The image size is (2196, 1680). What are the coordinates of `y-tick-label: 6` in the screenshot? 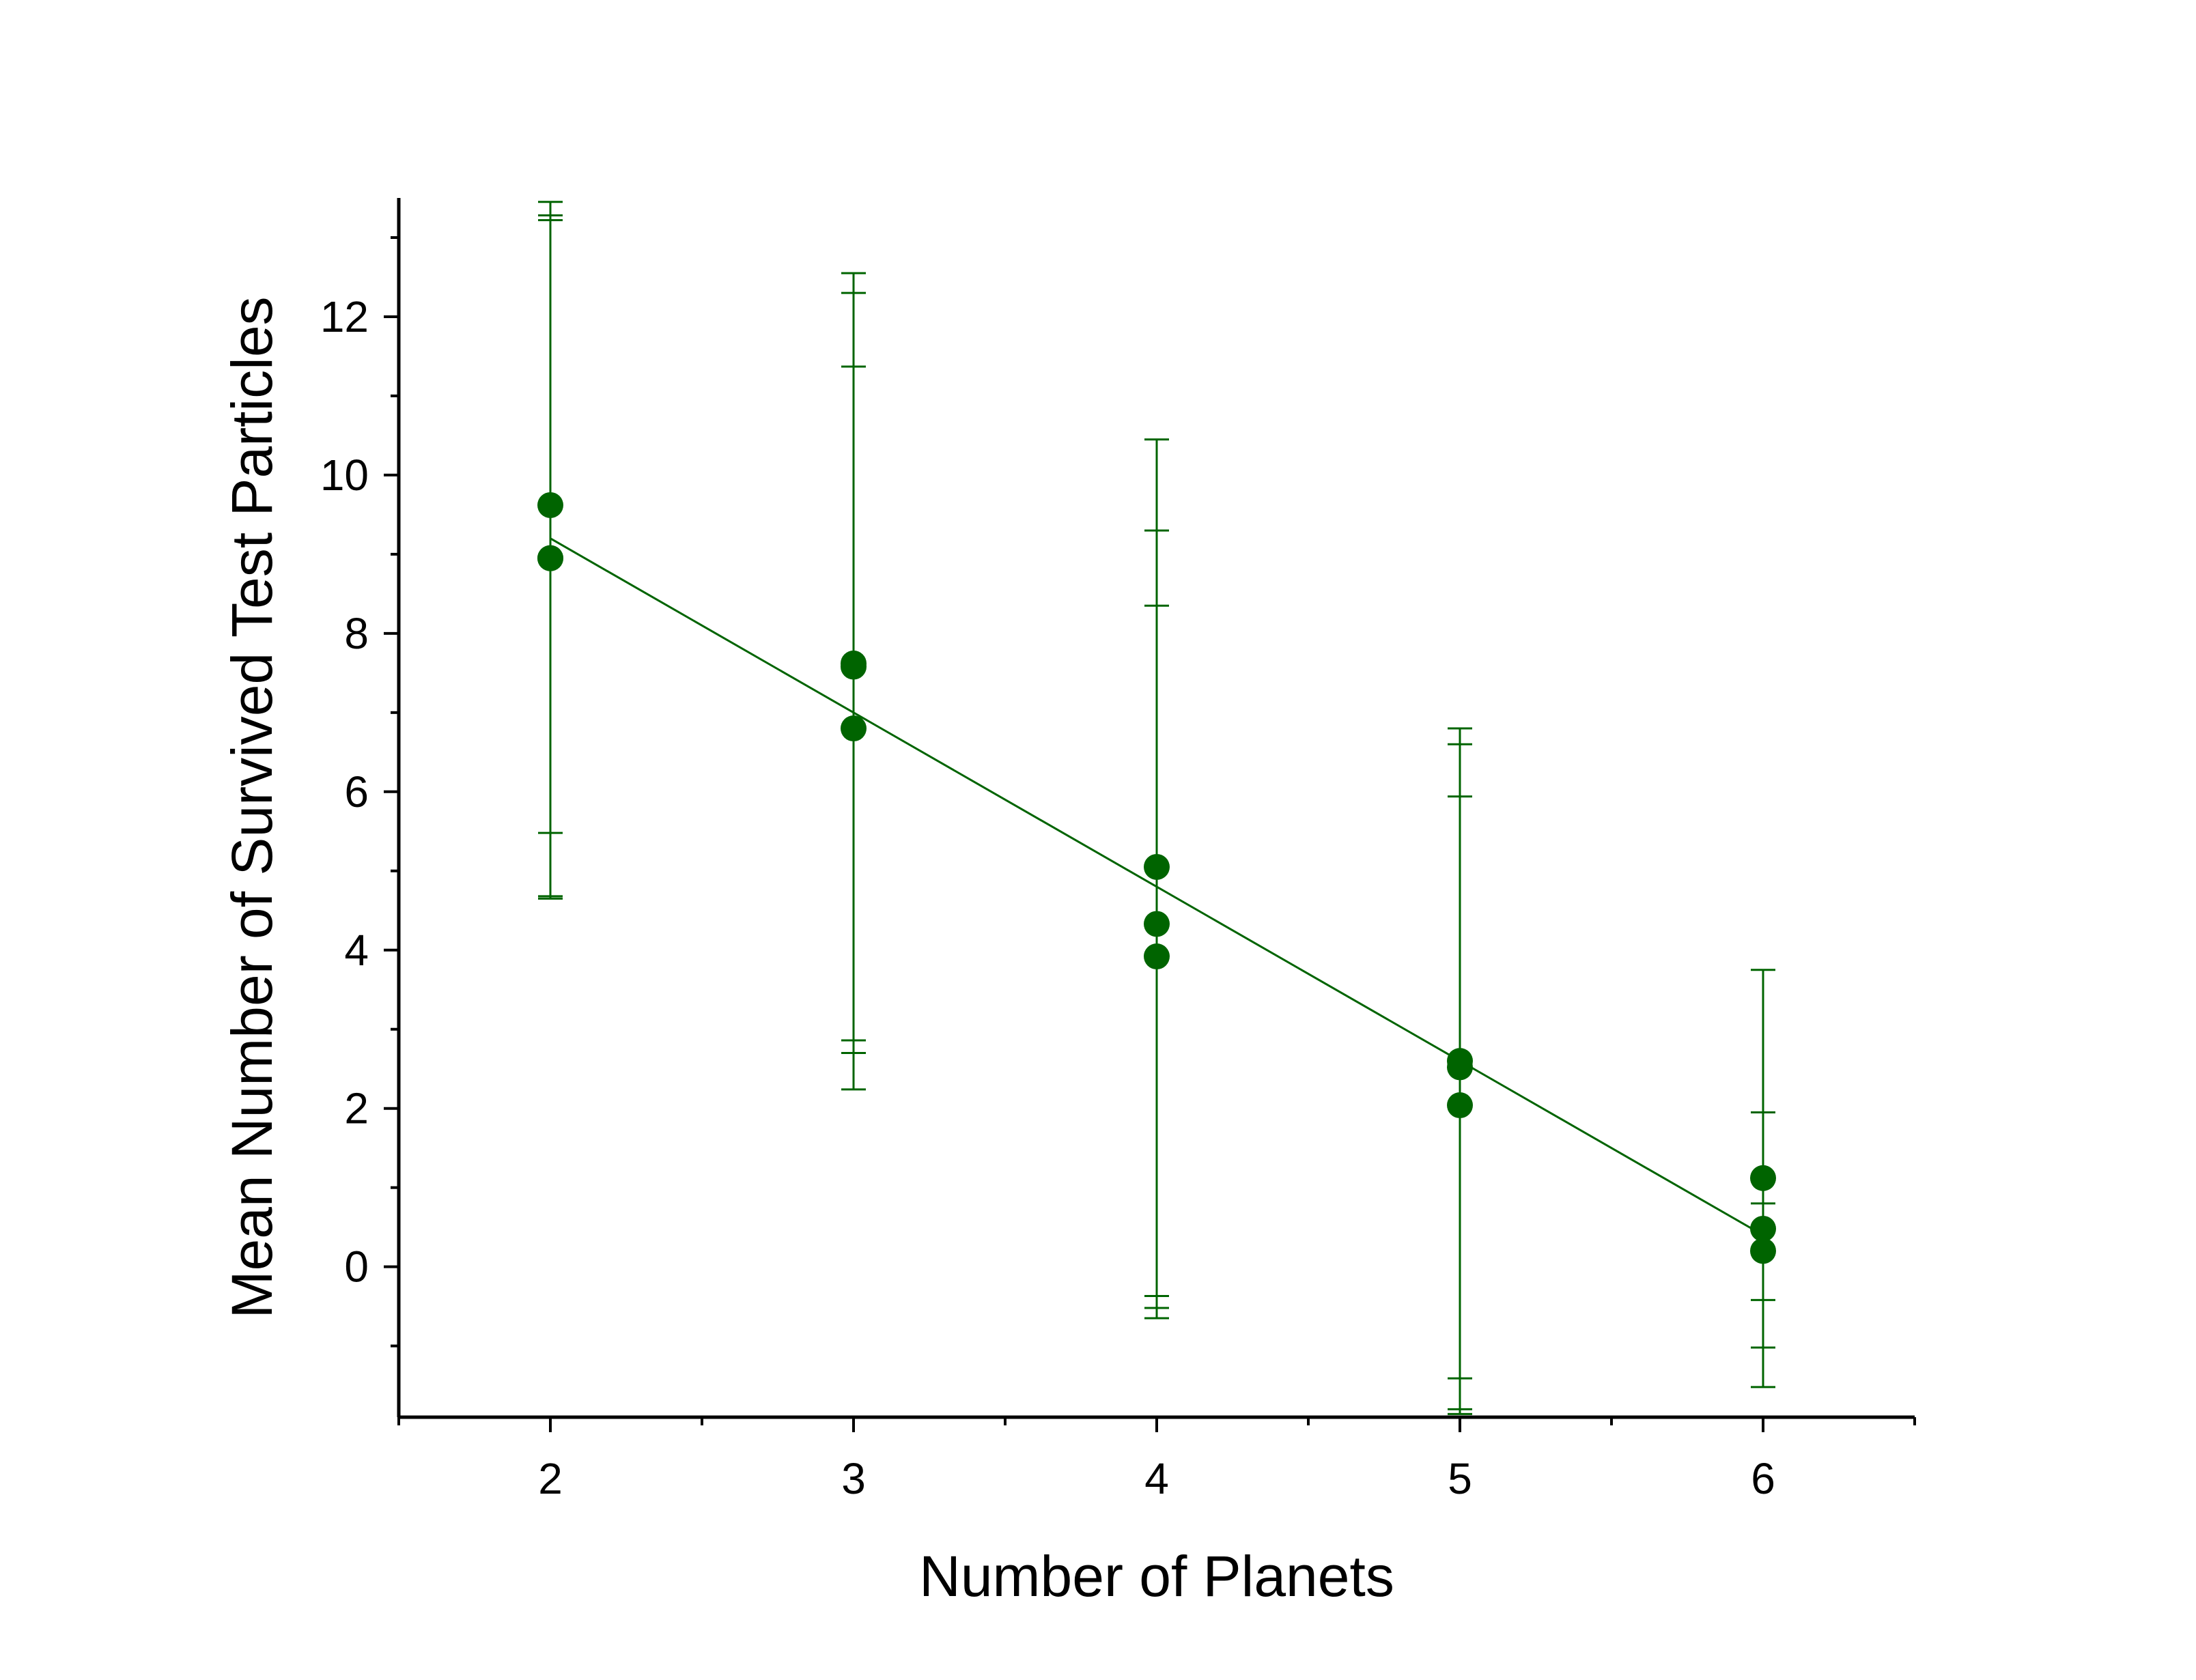 It's located at (356, 791).